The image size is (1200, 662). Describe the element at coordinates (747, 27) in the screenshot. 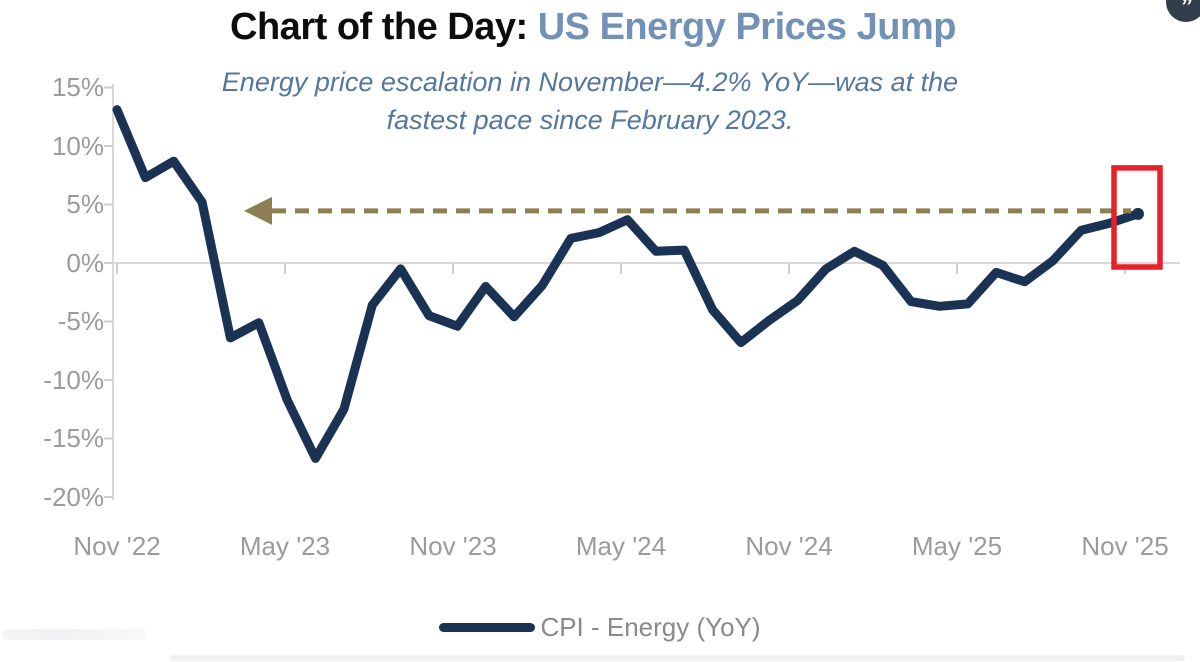

I see `title-highlight: US Energy Prices Jump` at that location.